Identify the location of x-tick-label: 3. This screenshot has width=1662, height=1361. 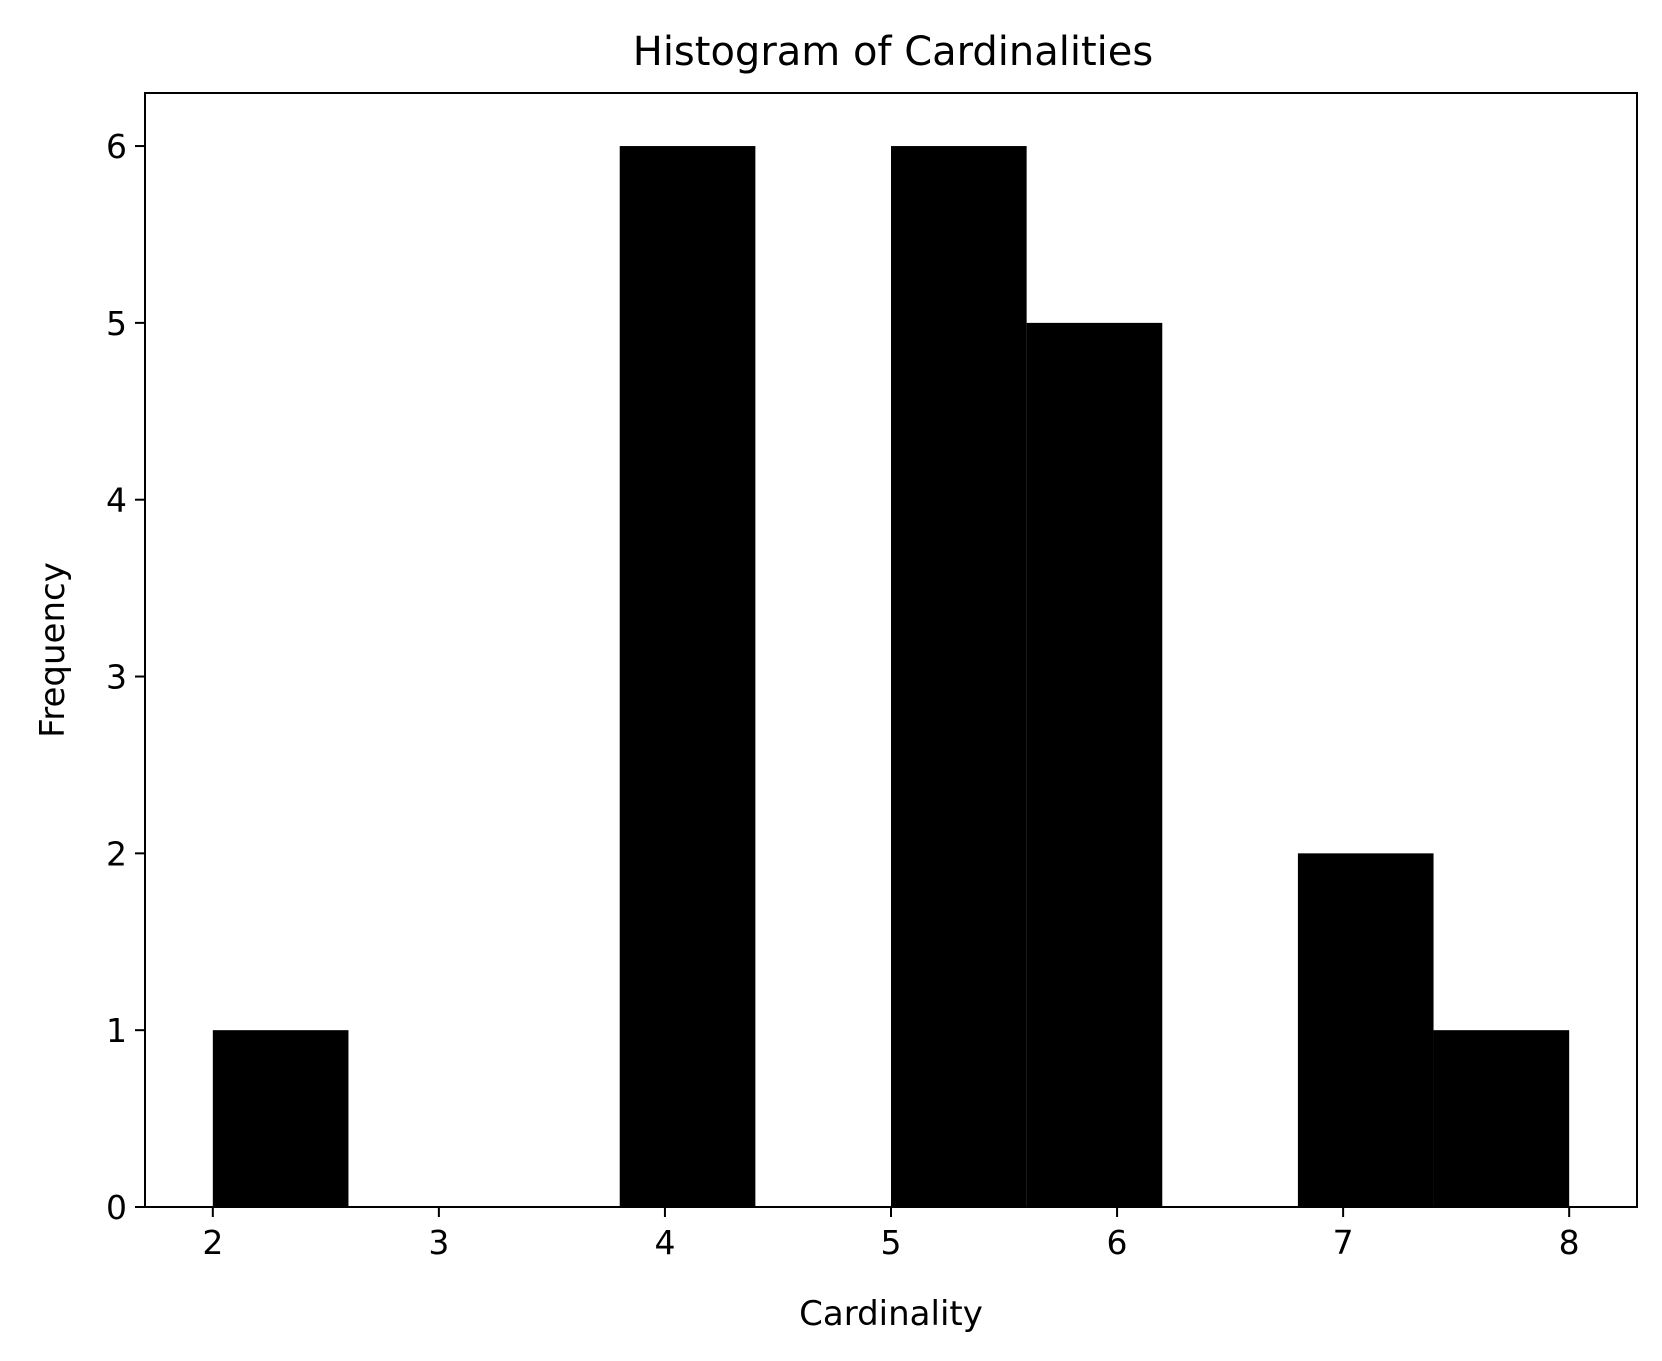
(438, 1242).